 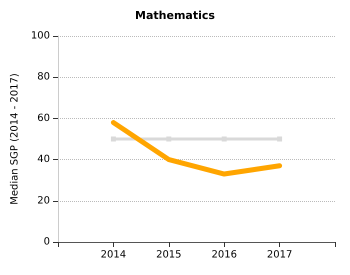 I want to click on y-axis-title: Median SGP (2014 - 2017), so click(x=15, y=139).